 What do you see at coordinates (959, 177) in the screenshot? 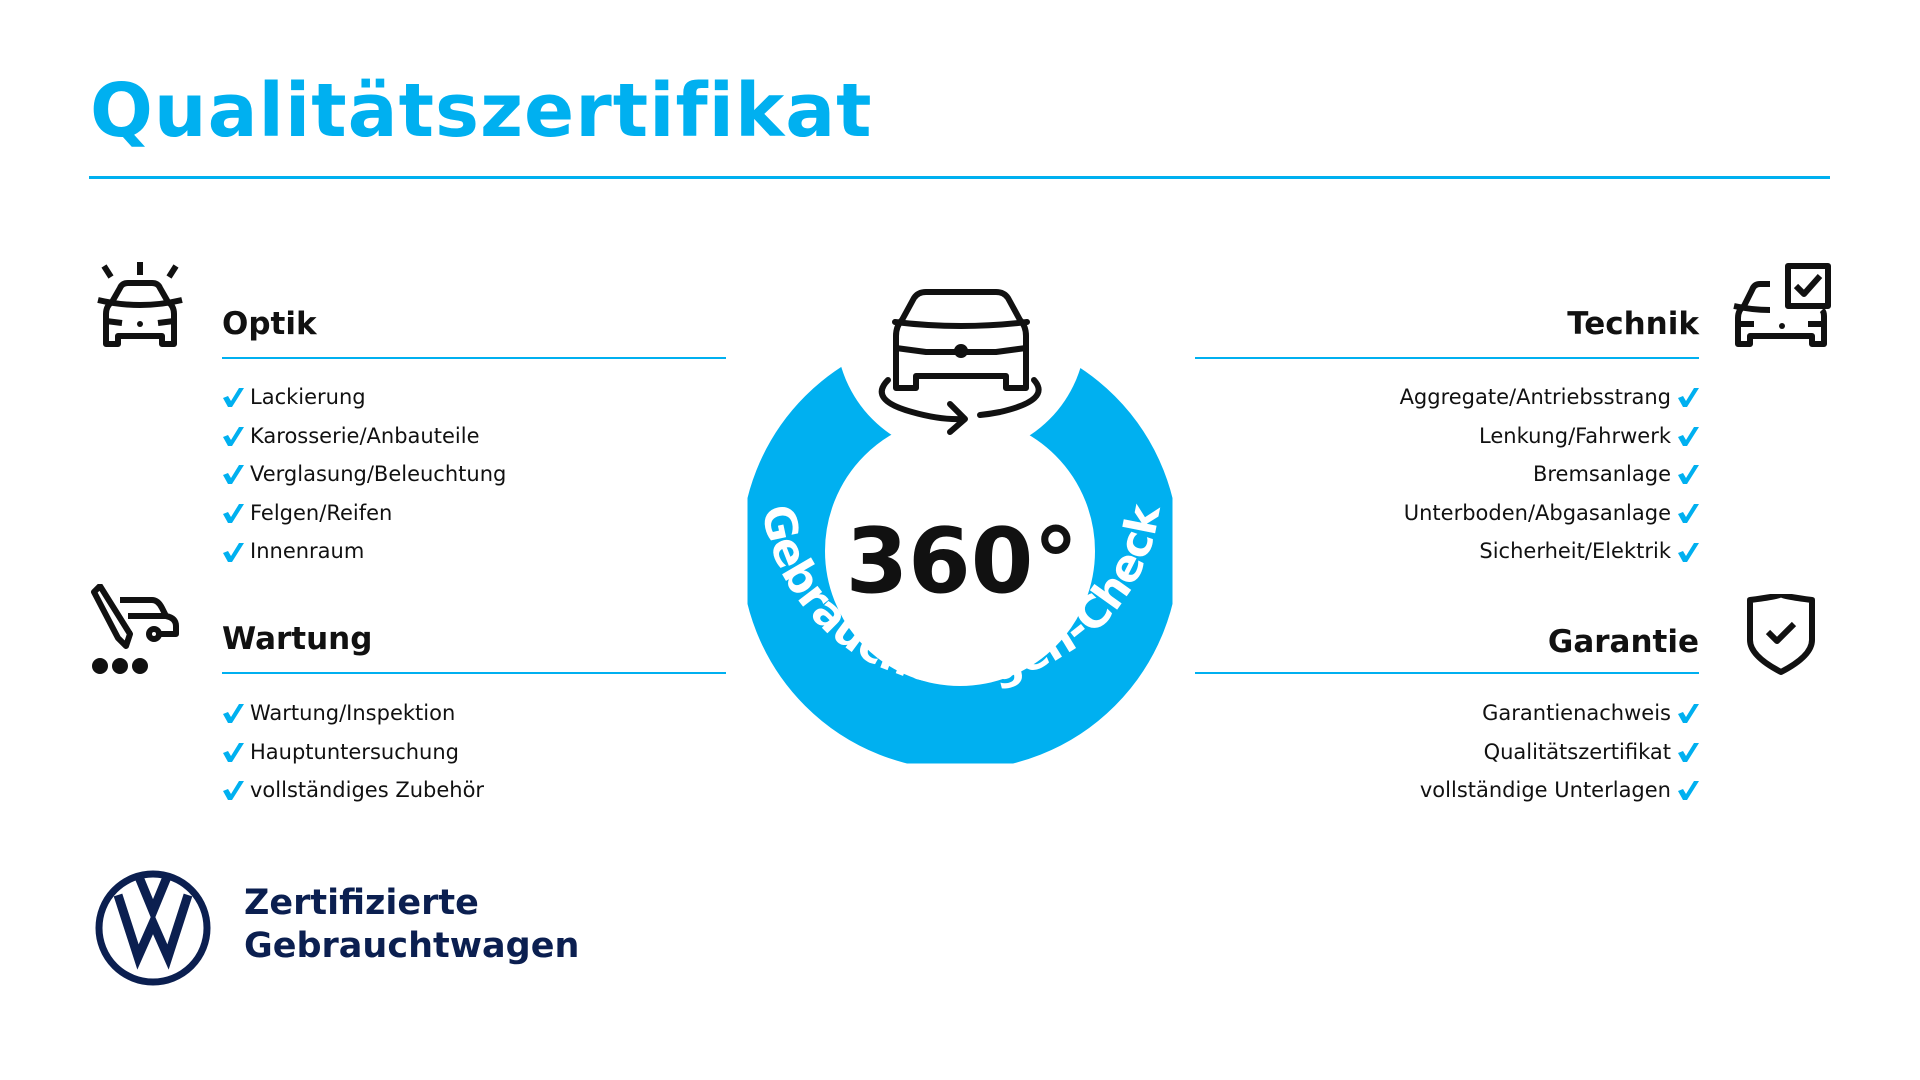
I see `title-divider` at bounding box center [959, 177].